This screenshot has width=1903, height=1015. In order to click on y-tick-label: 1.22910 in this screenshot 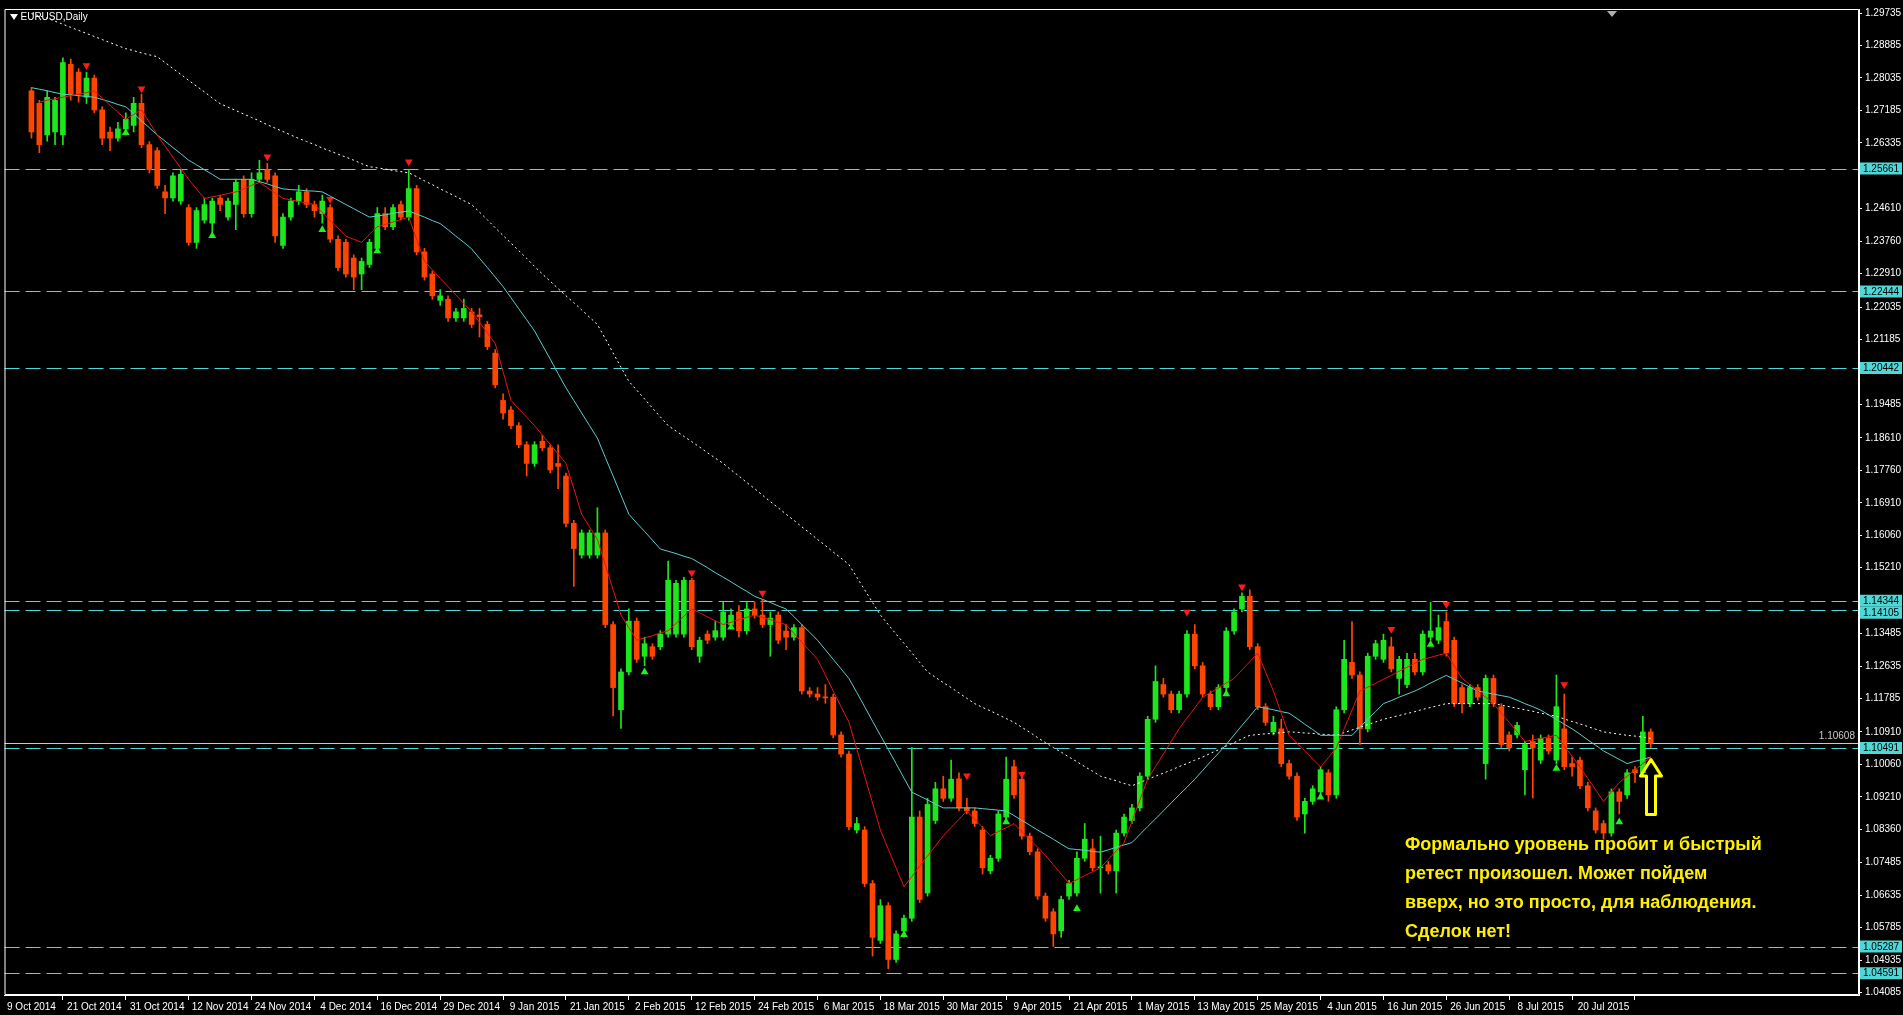, I will do `click(1883, 273)`.